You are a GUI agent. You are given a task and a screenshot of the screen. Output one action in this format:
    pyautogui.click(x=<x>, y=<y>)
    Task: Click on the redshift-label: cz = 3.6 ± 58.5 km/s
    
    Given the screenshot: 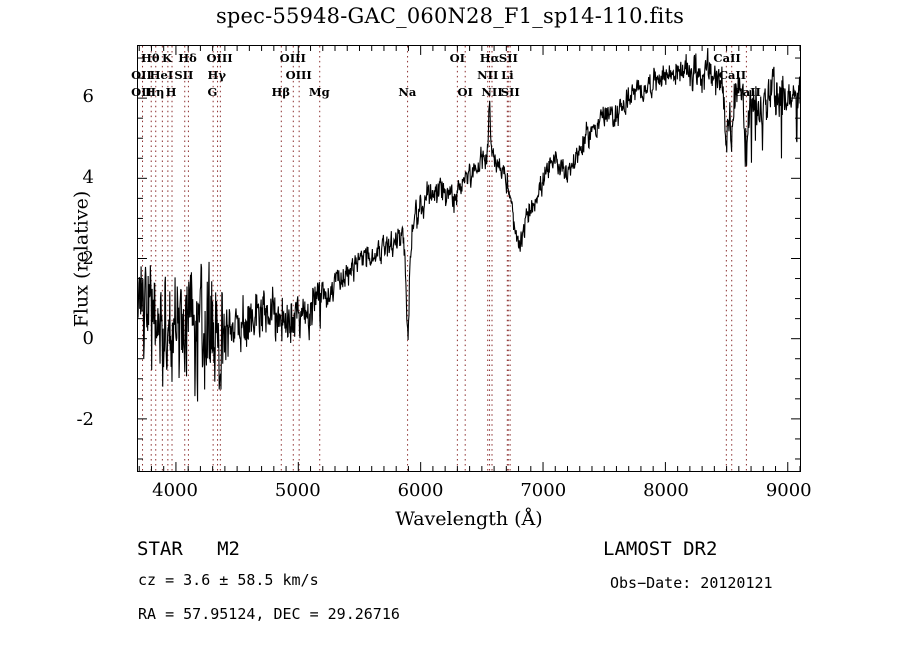 What is the action you would take?
    pyautogui.click(x=228, y=580)
    